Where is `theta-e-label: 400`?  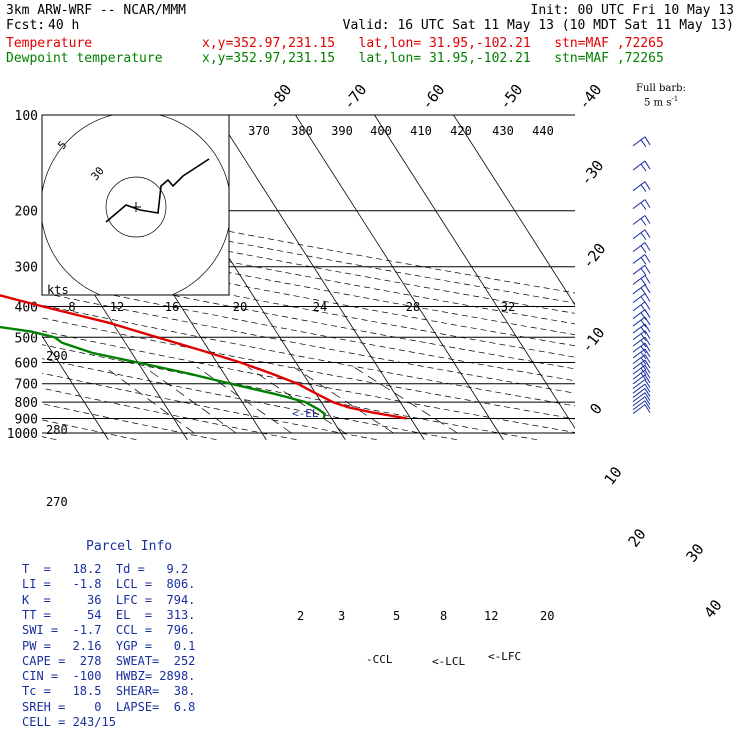 theta-e-label: 400 is located at coordinates (381, 131).